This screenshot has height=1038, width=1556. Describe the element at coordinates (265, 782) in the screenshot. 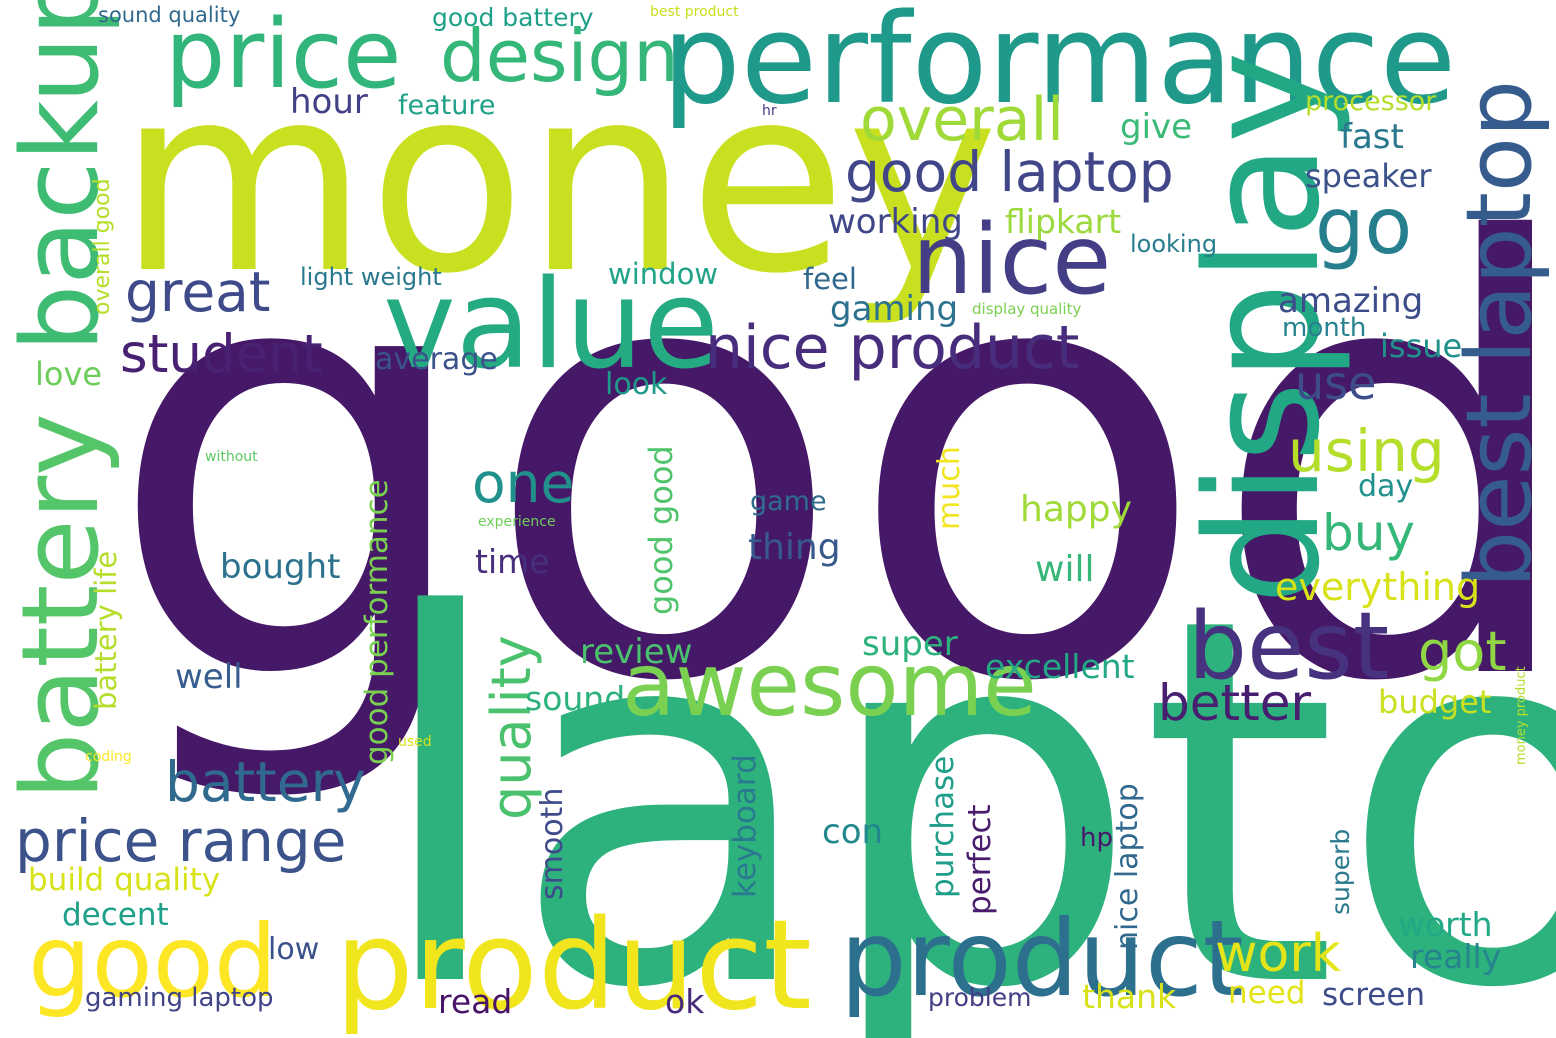

I see `word-battery: battery` at that location.